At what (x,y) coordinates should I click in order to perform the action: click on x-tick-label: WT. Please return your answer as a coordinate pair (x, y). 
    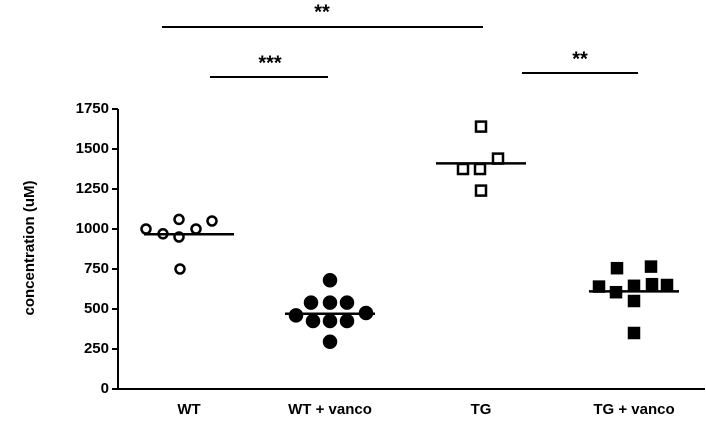
    Looking at the image, I should click on (188, 409).